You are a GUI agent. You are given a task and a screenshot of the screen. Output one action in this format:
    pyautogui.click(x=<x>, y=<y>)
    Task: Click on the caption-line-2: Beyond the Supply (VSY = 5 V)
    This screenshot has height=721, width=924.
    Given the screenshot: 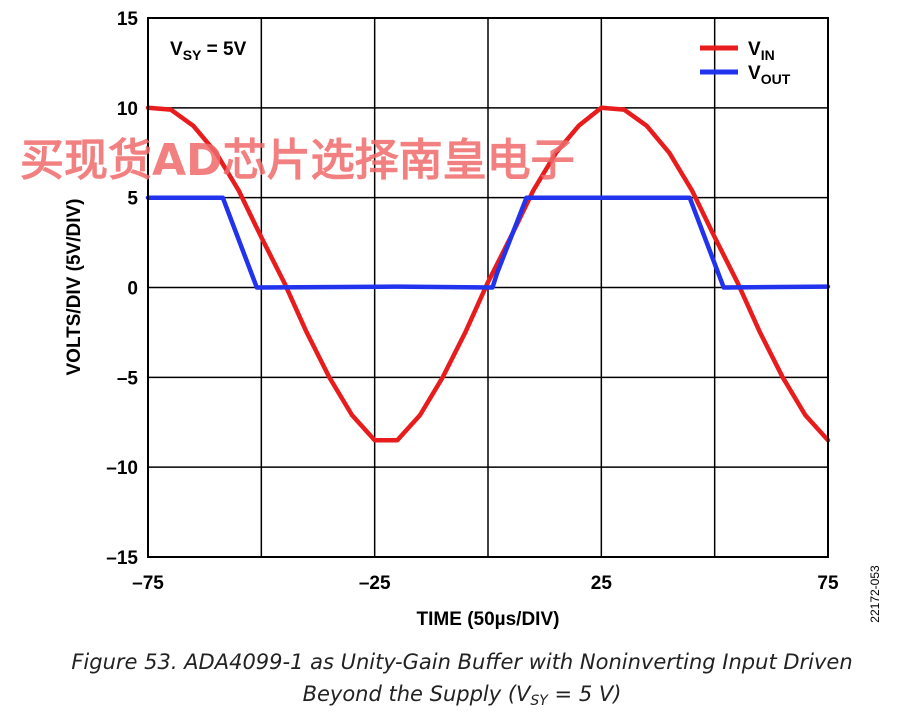 What is the action you would take?
    pyautogui.click(x=462, y=697)
    